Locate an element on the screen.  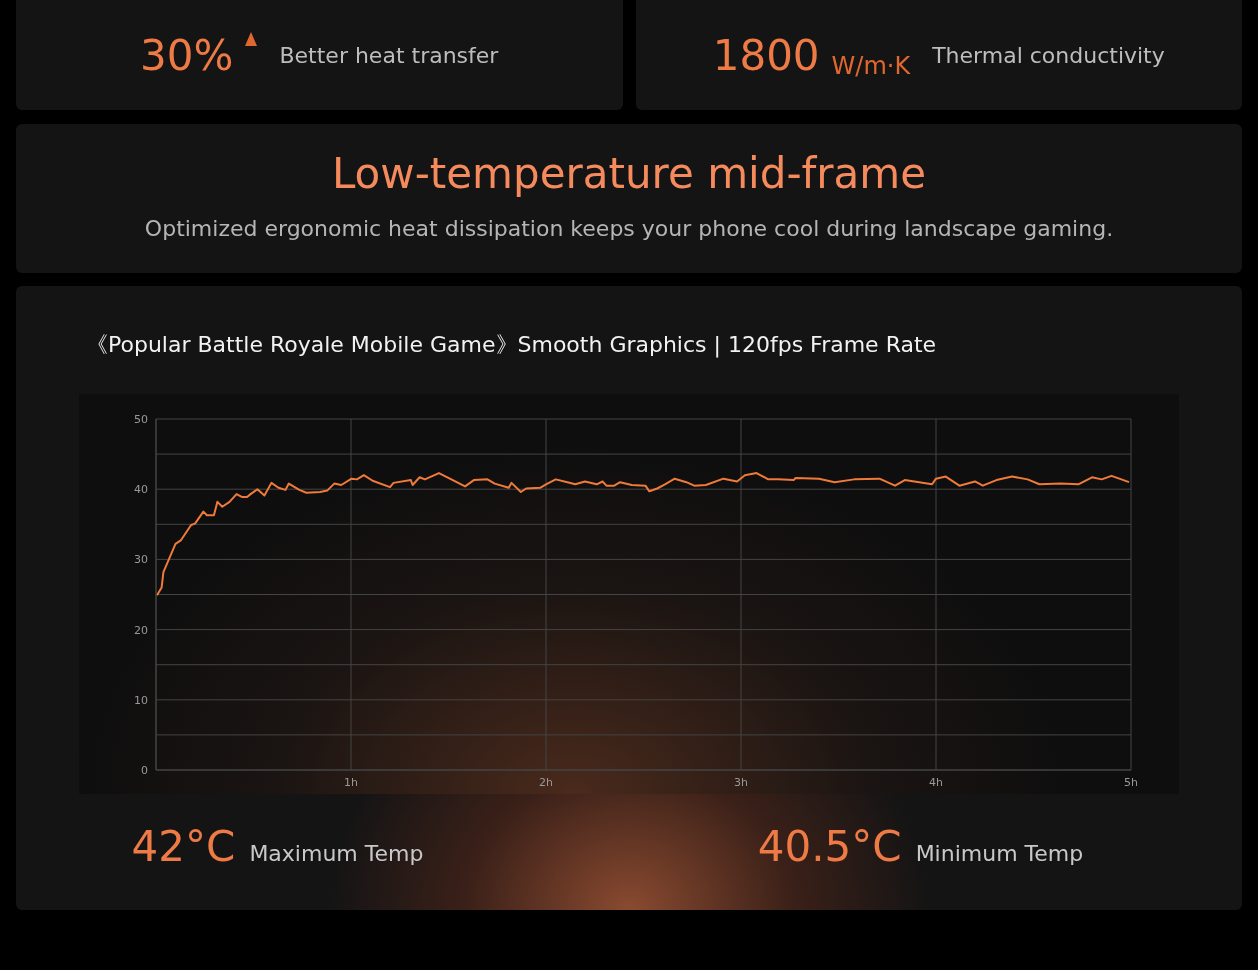
y-tick-label: 20 is located at coordinates (141, 630).